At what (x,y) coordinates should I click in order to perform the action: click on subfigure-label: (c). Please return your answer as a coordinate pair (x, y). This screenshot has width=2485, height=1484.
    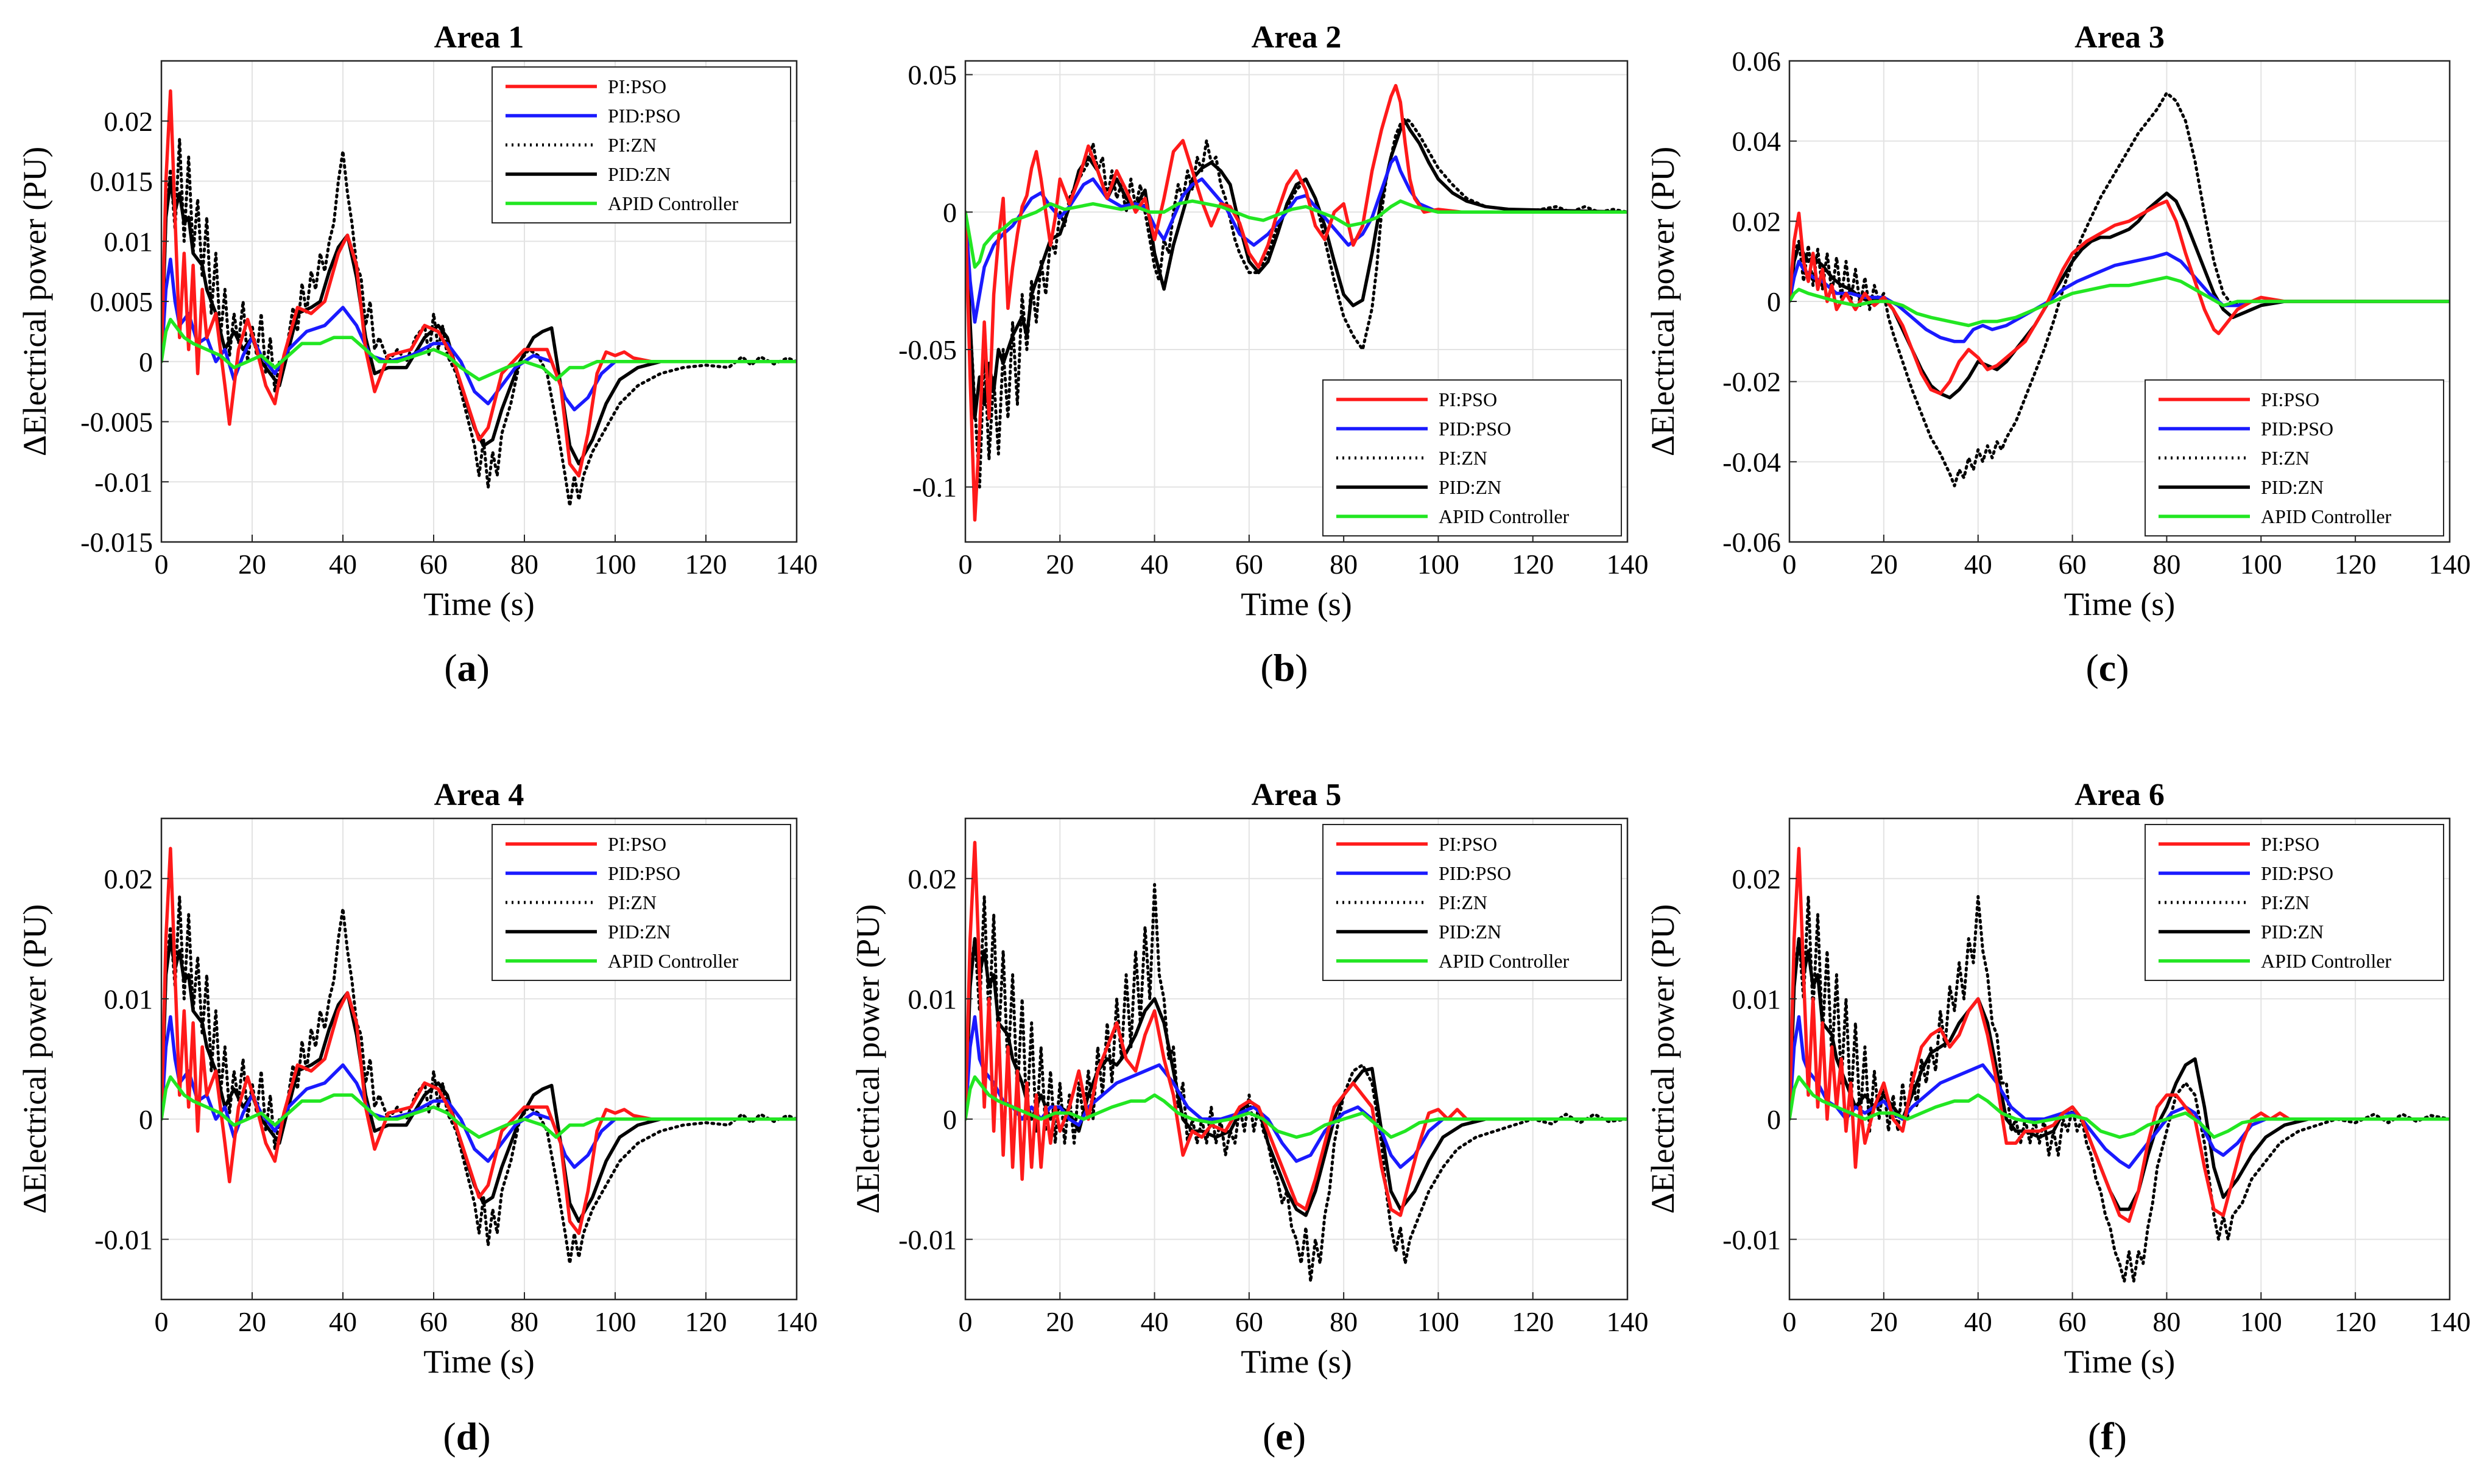
    Looking at the image, I should click on (2107, 667).